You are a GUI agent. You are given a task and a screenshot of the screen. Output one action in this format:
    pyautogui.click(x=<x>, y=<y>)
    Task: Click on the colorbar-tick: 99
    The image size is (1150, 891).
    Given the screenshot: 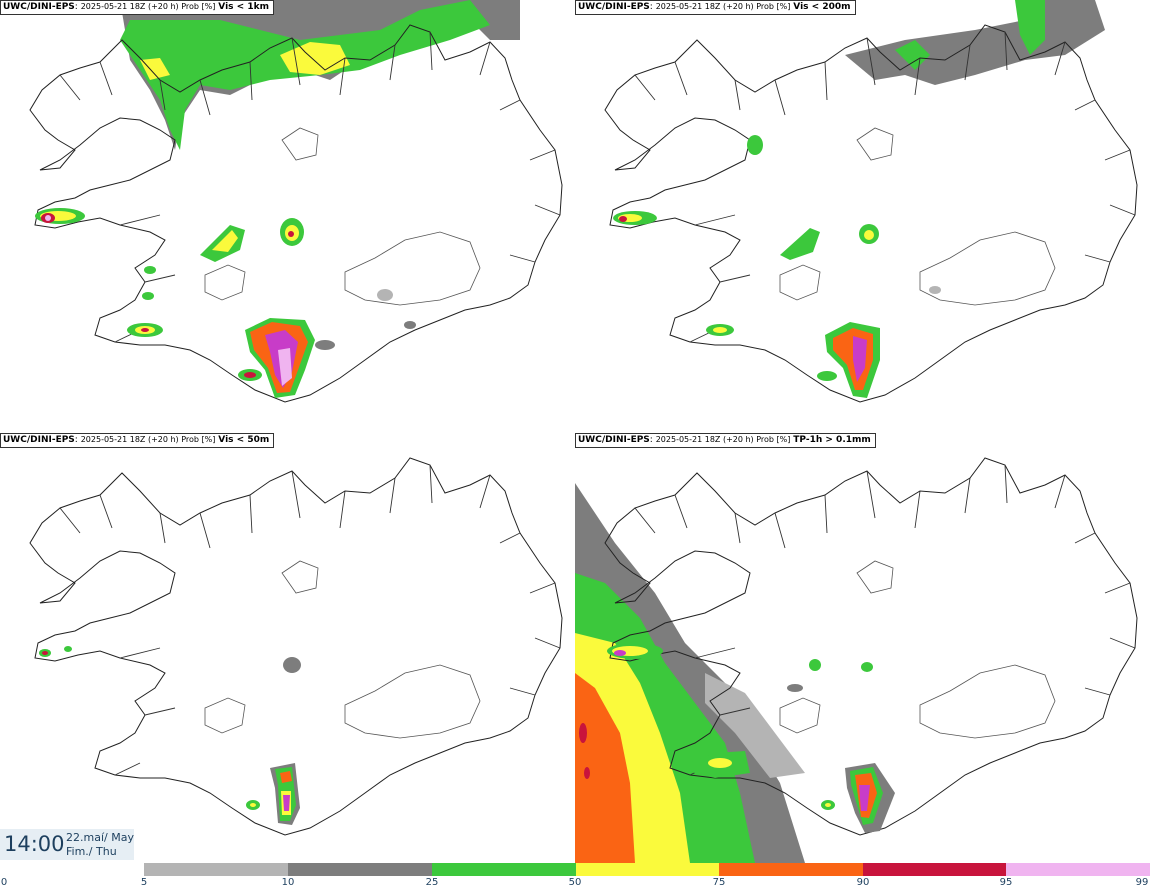 What is the action you would take?
    pyautogui.click(x=1142, y=882)
    